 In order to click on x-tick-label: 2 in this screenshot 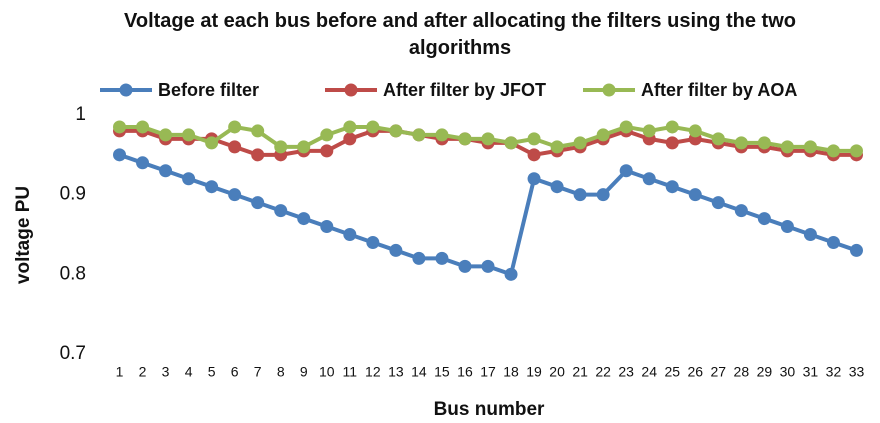, I will do `click(143, 372)`.